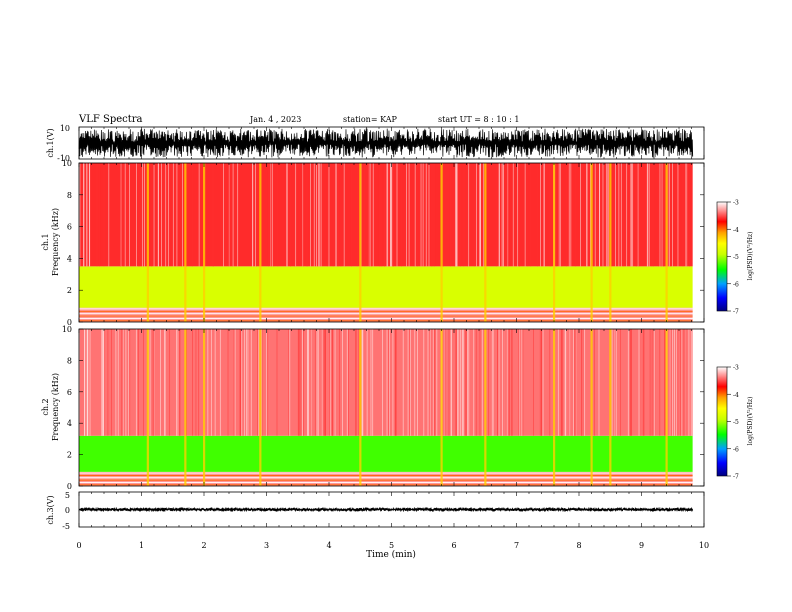  Describe the element at coordinates (66, 526) in the screenshot. I see `ch3-ytick-bottom: -5` at that location.